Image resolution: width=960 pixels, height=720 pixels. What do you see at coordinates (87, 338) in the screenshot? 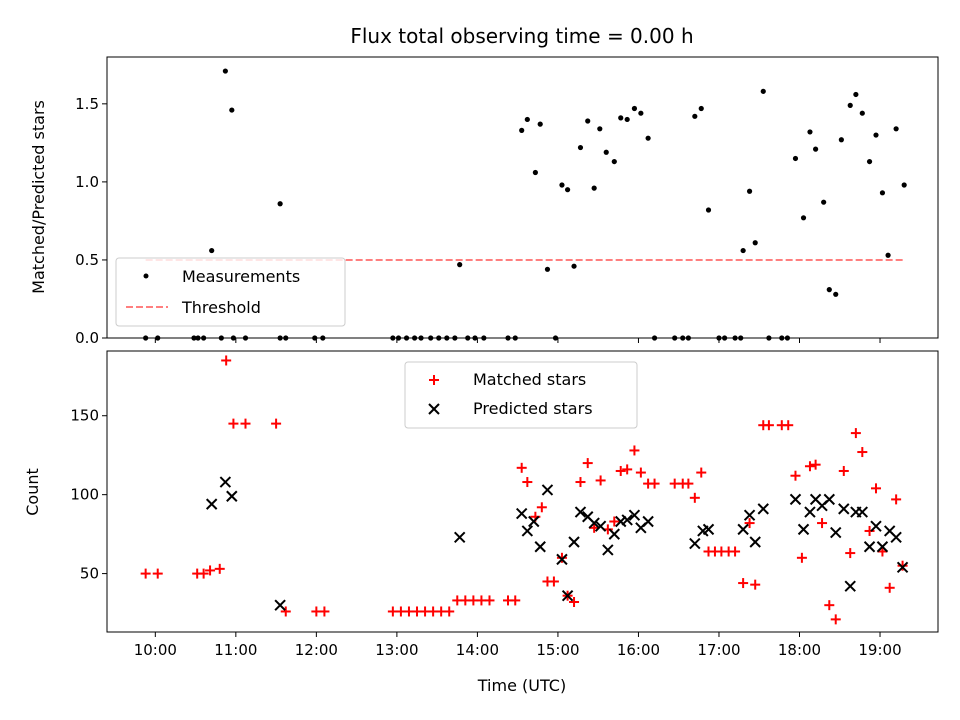
I see `ratio-y-tick-label: 0.0` at bounding box center [87, 338].